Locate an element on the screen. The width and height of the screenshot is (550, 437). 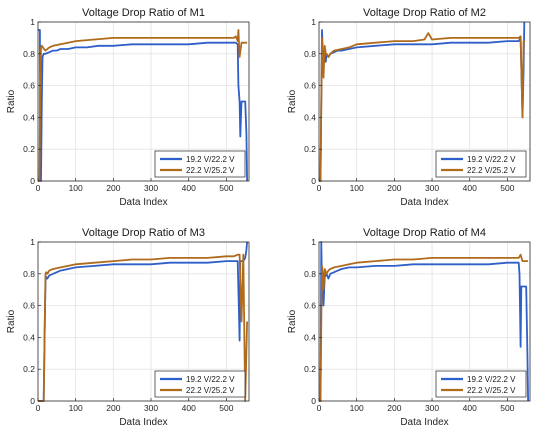
chart-title: Voltage Drop Ratio of M1 is located at coordinates (143, 13).